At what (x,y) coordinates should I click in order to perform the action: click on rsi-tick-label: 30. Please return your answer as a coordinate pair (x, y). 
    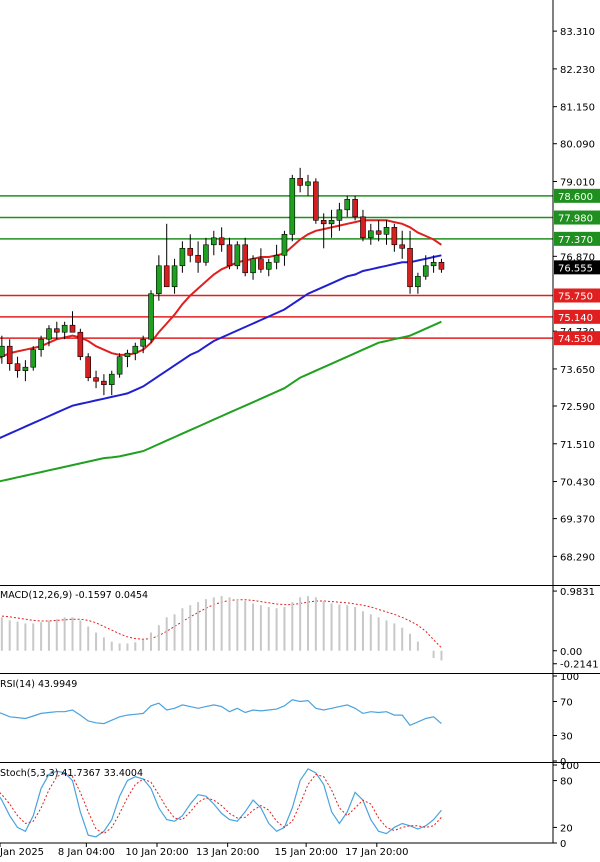
    Looking at the image, I should click on (566, 737).